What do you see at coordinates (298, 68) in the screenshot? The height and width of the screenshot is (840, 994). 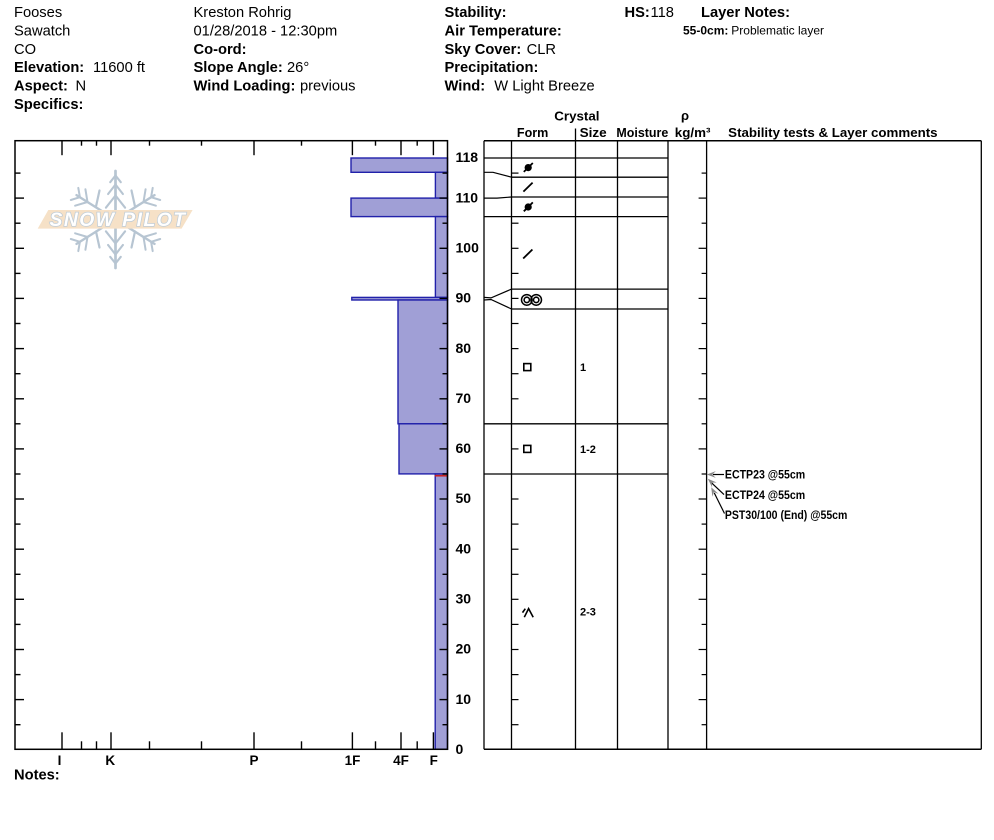 I see `svg-text: 26°` at bounding box center [298, 68].